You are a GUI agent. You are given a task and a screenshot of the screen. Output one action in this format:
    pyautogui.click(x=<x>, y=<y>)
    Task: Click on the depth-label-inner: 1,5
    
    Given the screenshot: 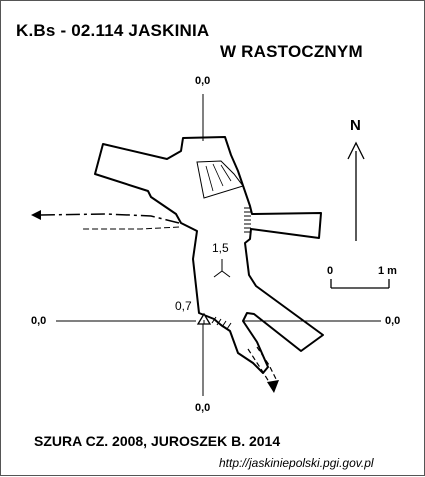 What is the action you would take?
    pyautogui.click(x=220, y=248)
    